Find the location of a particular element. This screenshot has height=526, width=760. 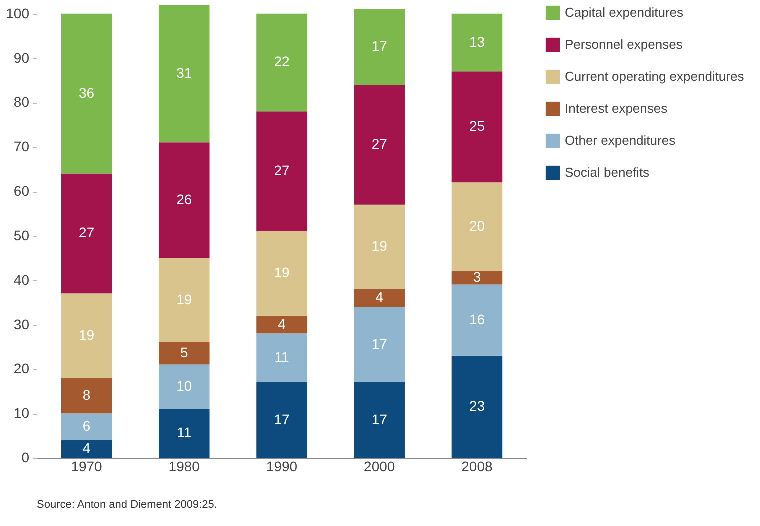

data-label: 20 is located at coordinates (477, 226).